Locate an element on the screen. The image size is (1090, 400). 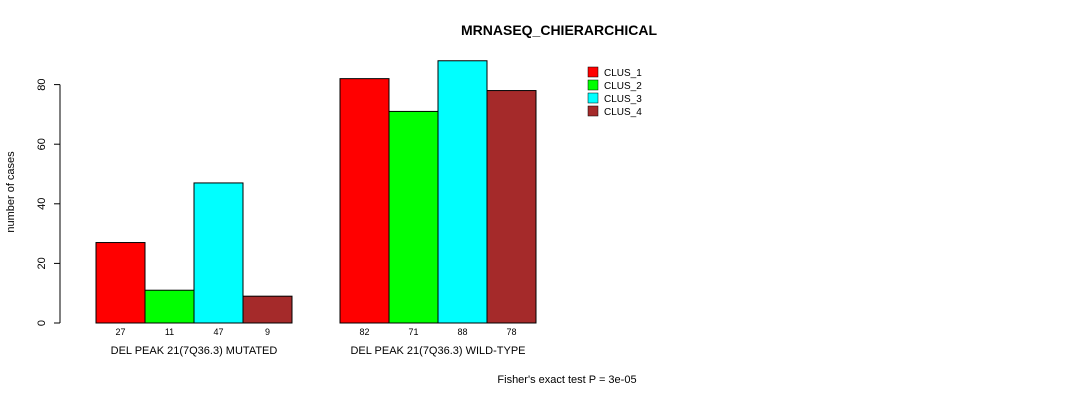
bar-value-label: 11 is located at coordinates (169, 332).